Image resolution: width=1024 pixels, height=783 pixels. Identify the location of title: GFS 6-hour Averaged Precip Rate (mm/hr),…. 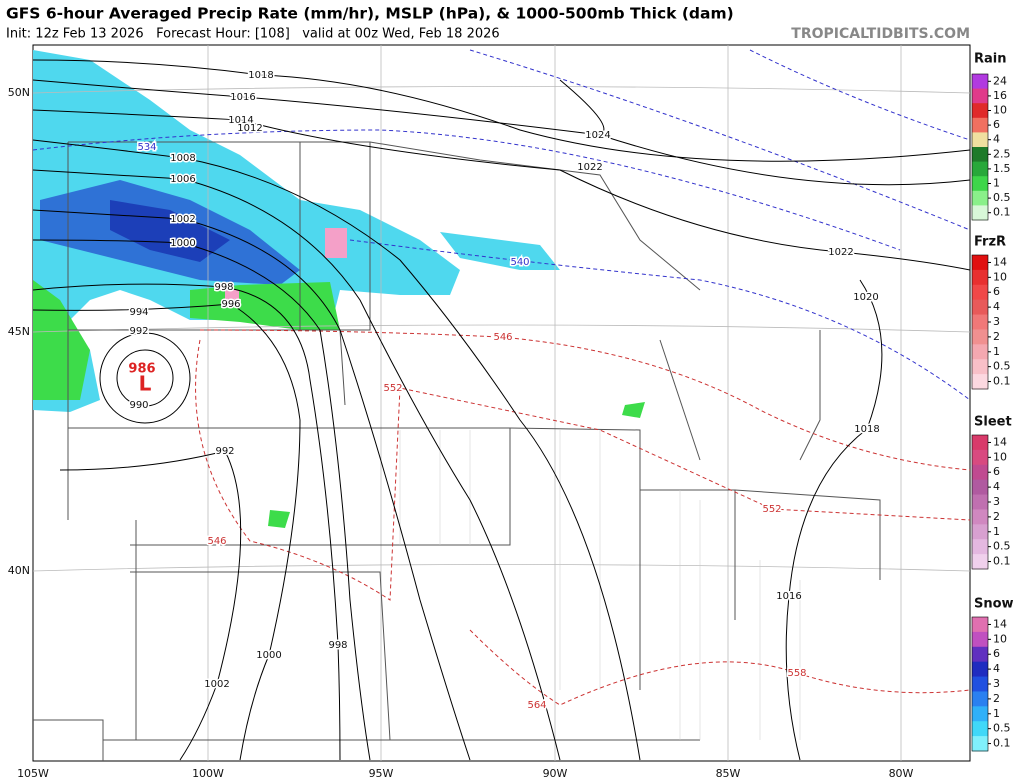
(370, 14).